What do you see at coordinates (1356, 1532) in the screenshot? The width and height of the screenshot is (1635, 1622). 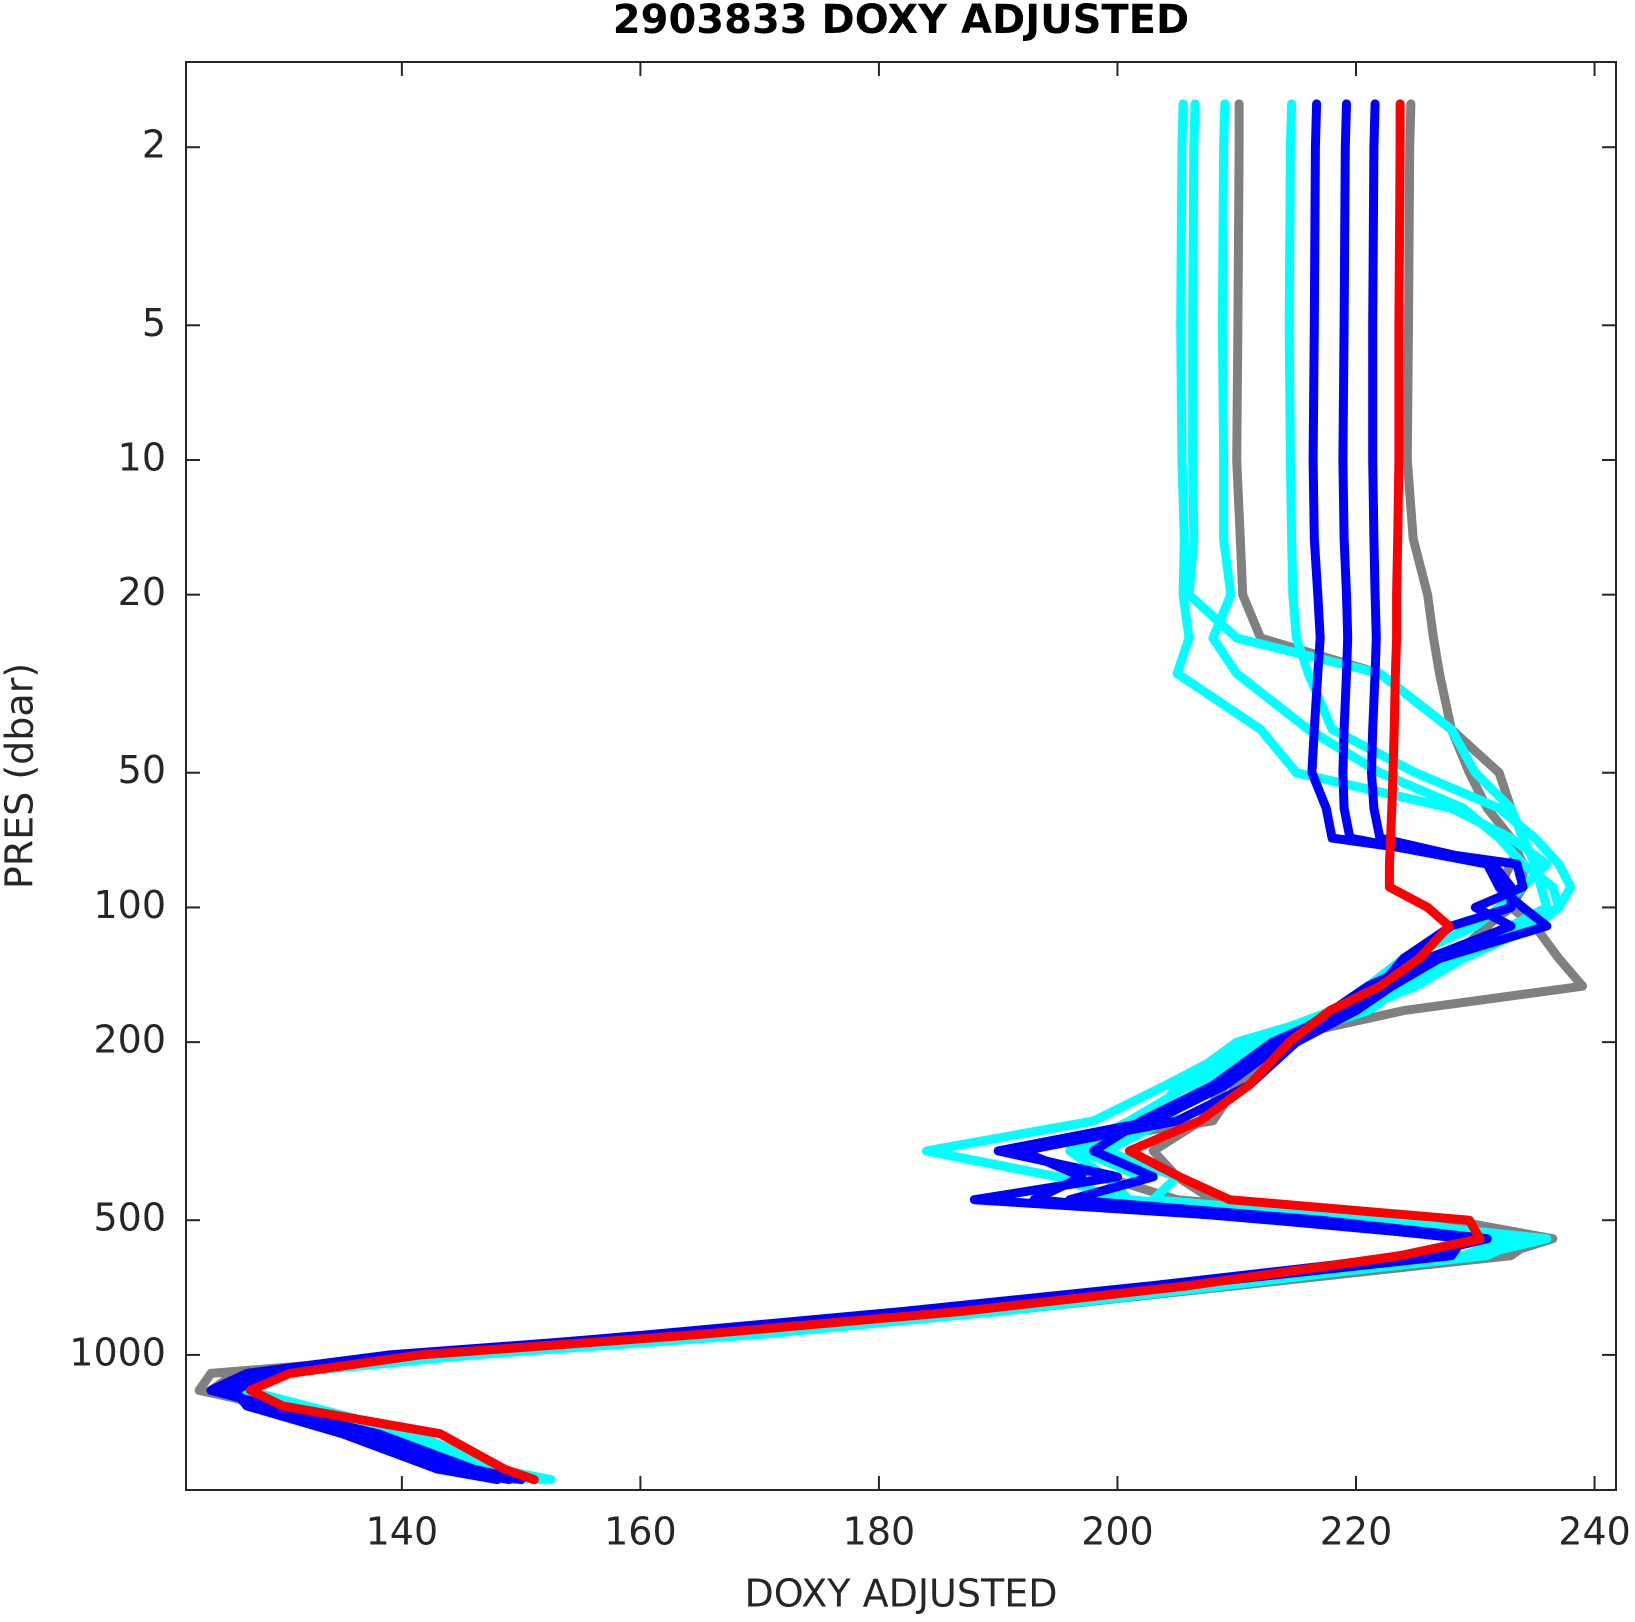 I see `x-tick-label: 220` at bounding box center [1356, 1532].